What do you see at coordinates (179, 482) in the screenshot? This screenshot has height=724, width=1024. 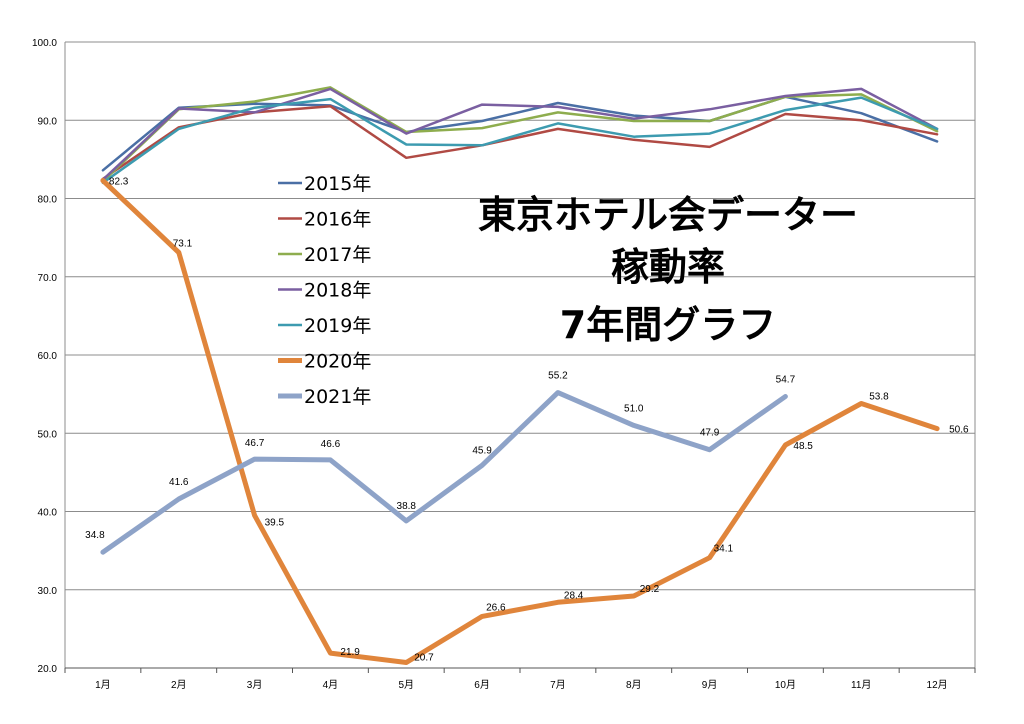 I see `data-label: 41.6` at bounding box center [179, 482].